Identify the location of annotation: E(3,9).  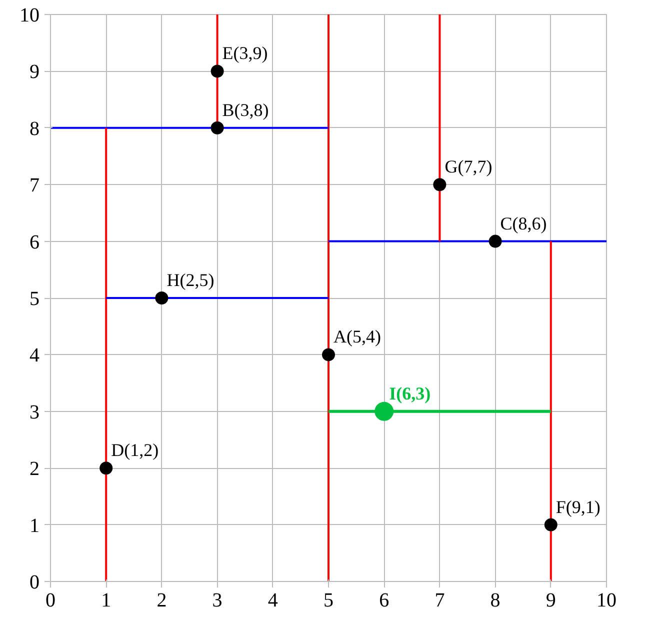
(245, 53).